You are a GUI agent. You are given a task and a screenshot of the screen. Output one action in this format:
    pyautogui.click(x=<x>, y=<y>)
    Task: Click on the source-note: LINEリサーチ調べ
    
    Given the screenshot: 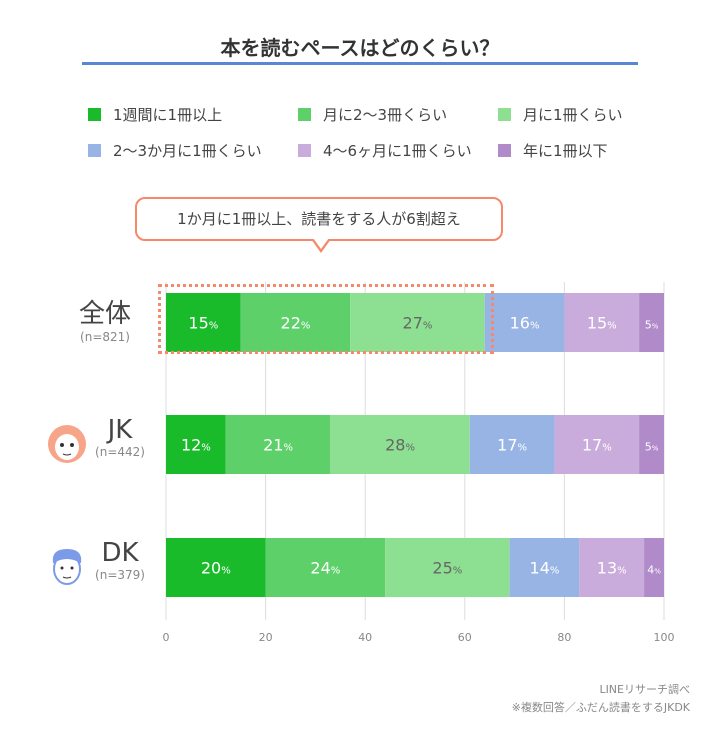 What is the action you would take?
    pyautogui.click(x=644, y=689)
    